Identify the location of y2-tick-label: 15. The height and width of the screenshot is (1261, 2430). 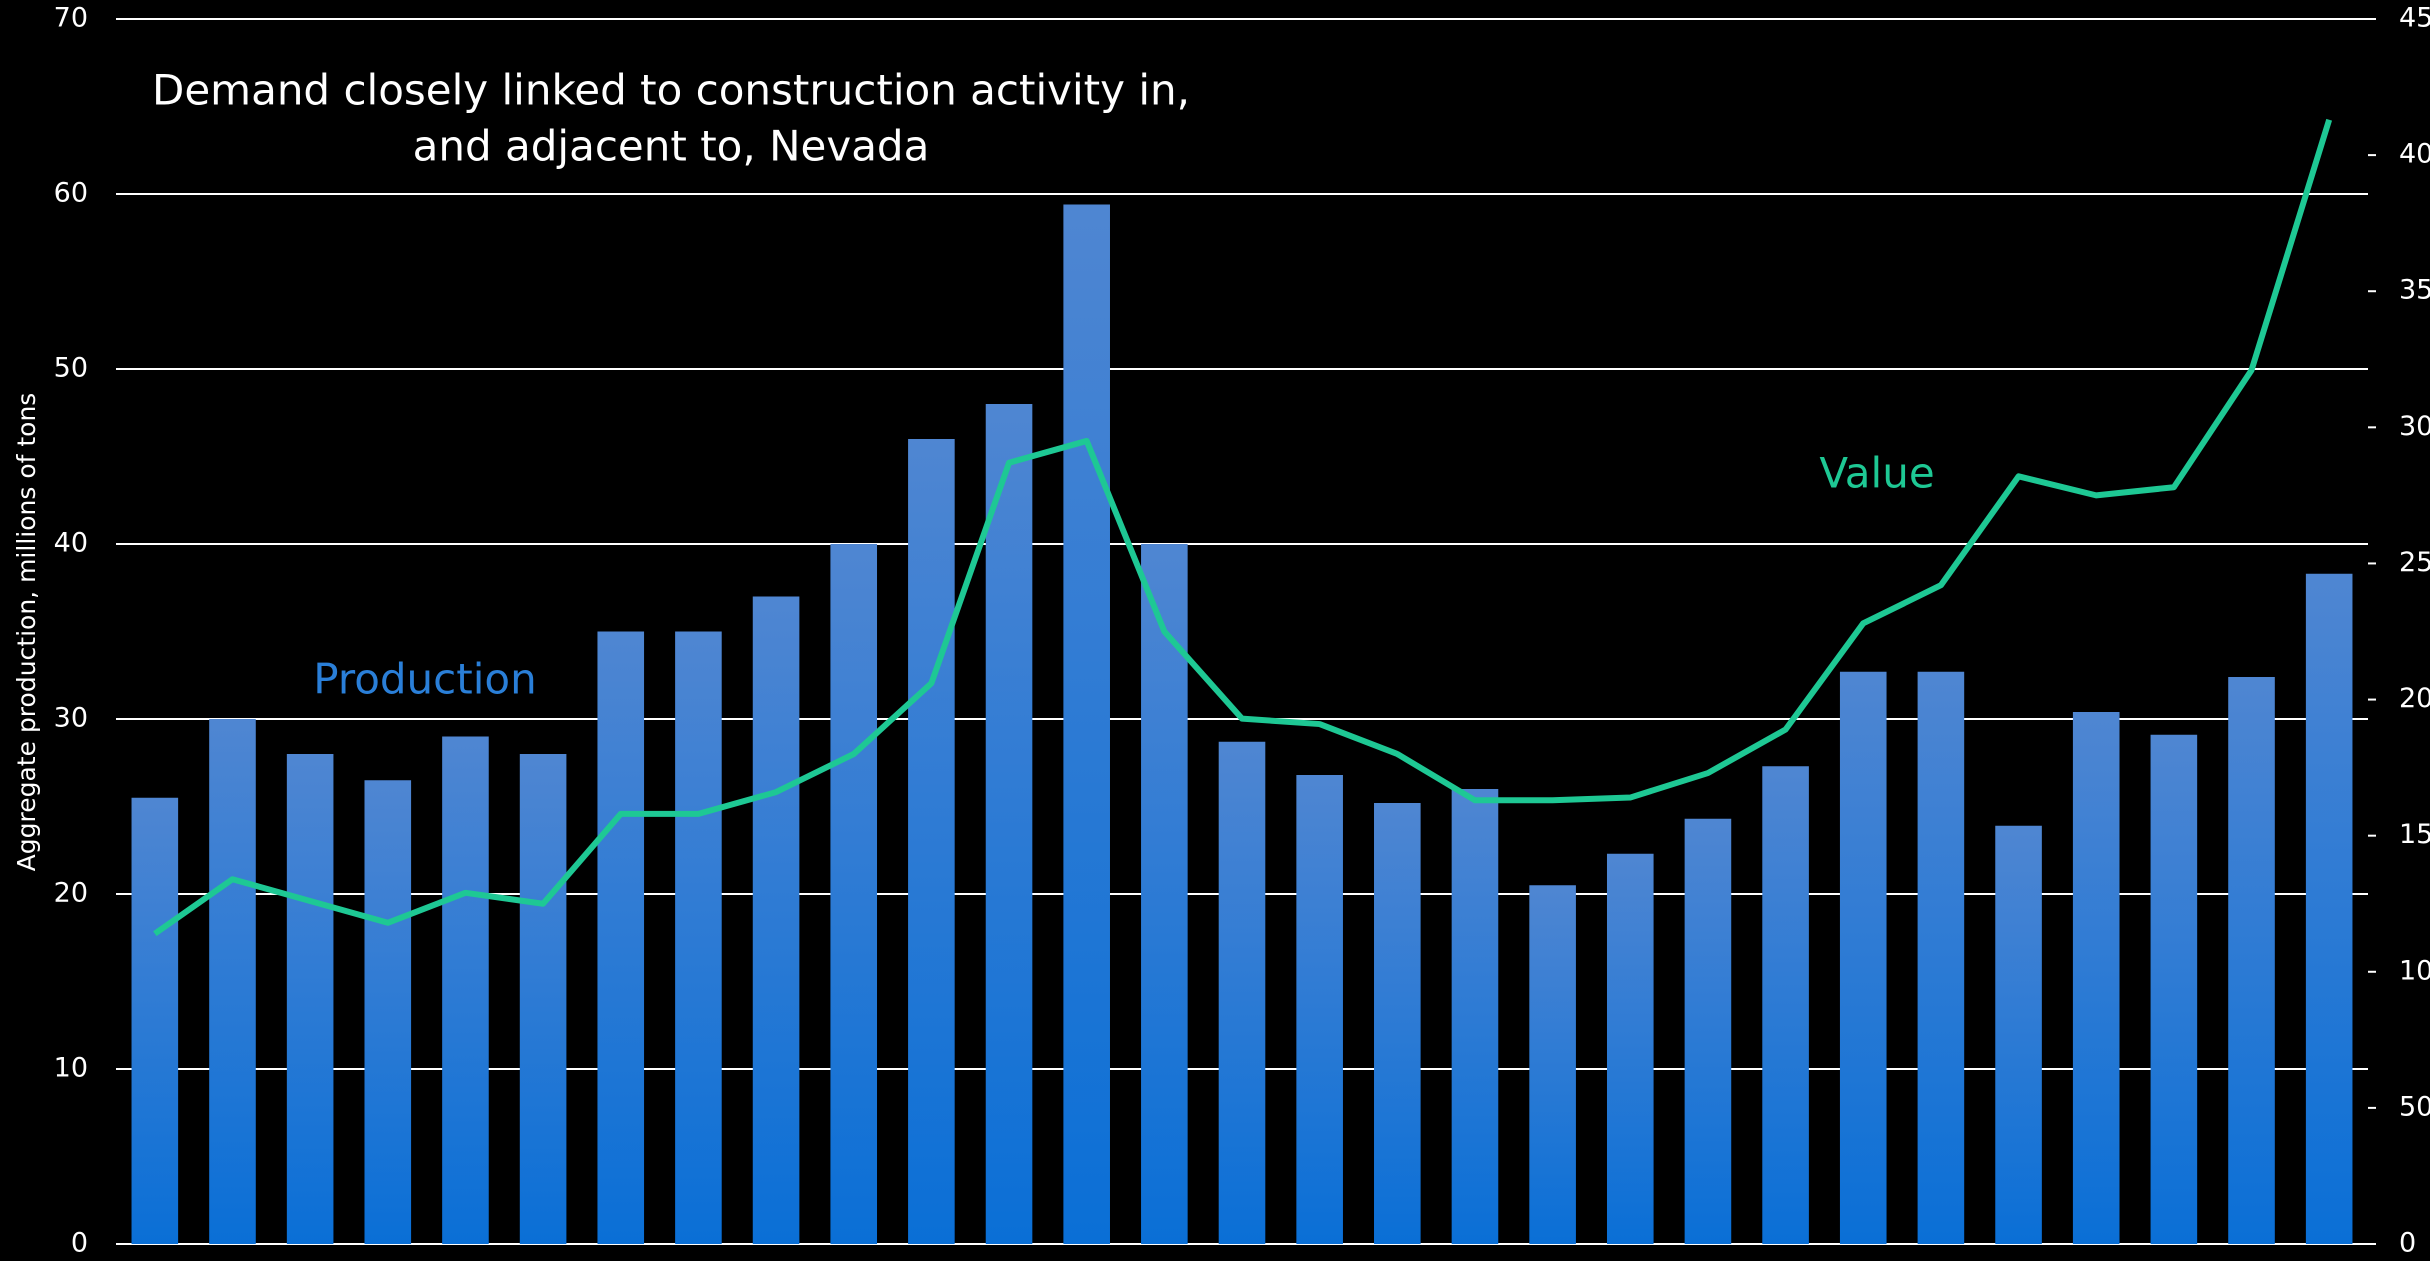
(2414, 834).